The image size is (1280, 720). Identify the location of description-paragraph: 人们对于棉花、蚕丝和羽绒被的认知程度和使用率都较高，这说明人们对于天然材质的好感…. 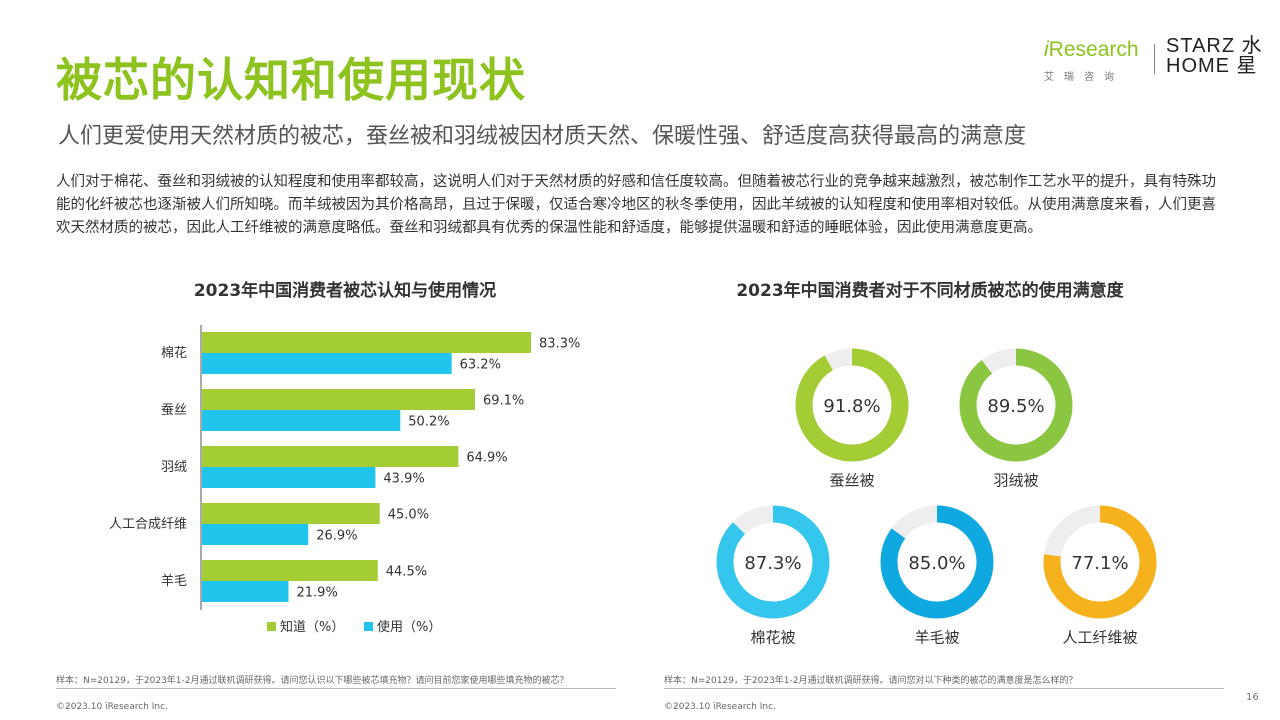
(636, 205).